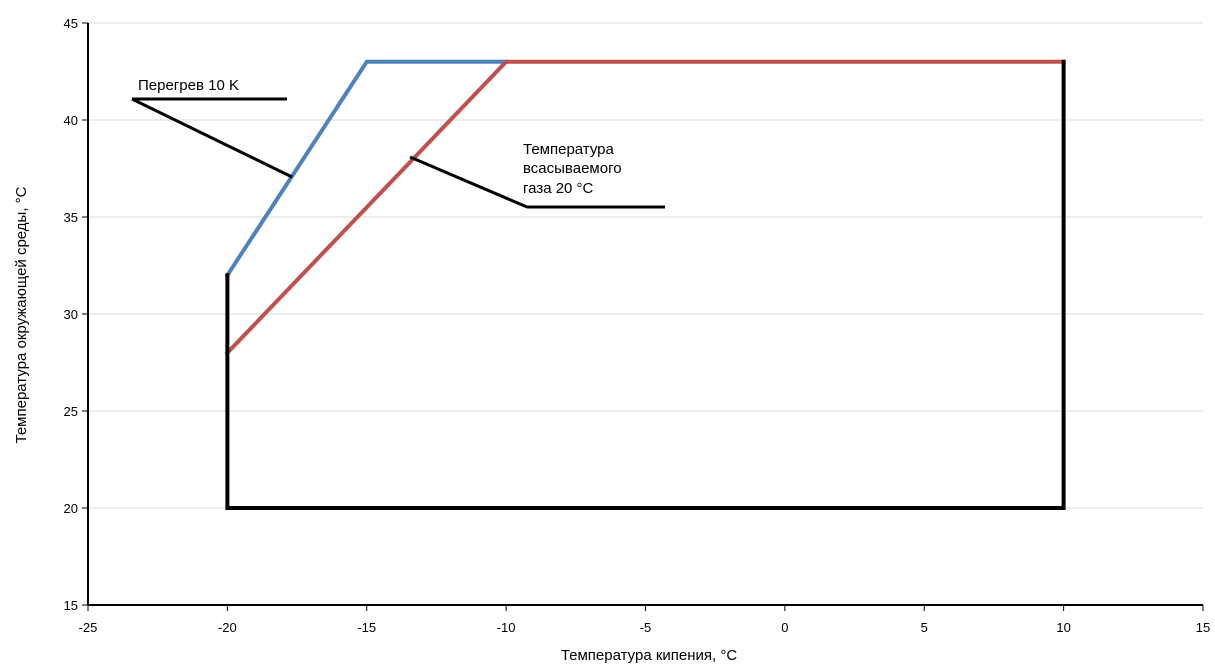 The image size is (1215, 664). What do you see at coordinates (227, 627) in the screenshot?
I see `x-tick-label: -20` at bounding box center [227, 627].